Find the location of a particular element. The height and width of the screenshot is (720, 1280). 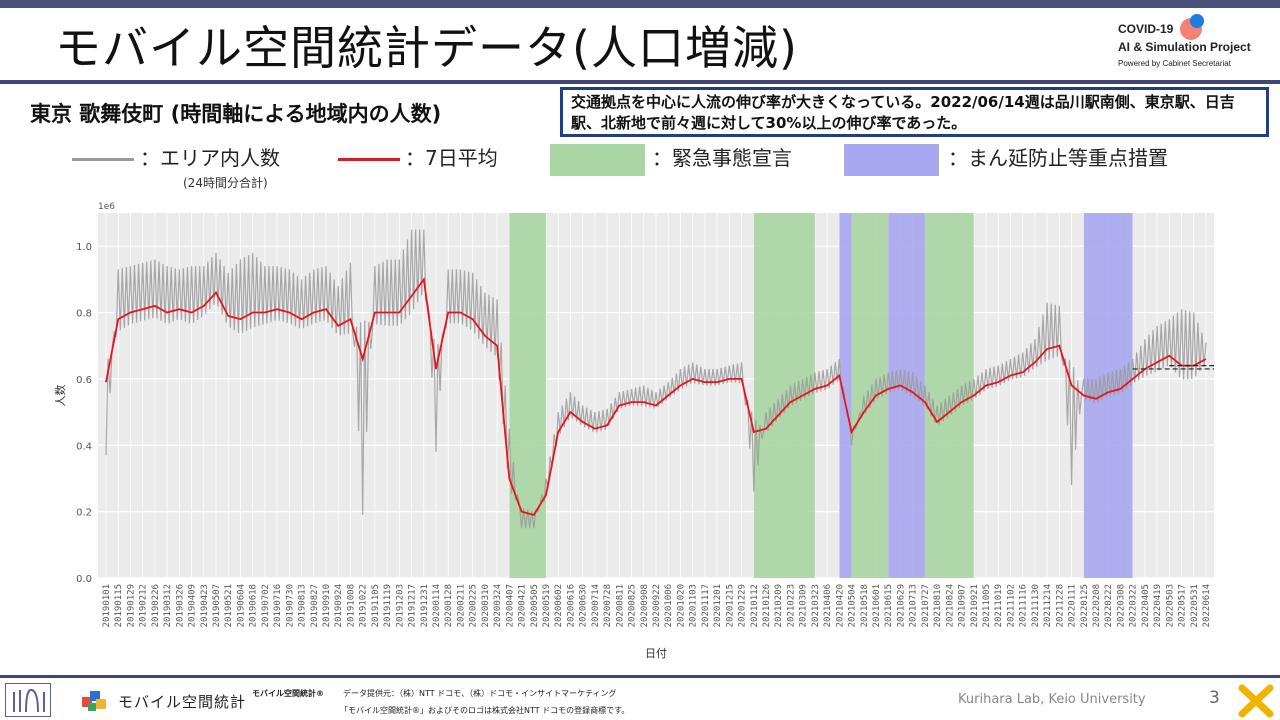

footer-lab: Kurihara Lab, Keio University is located at coordinates (1052, 699).